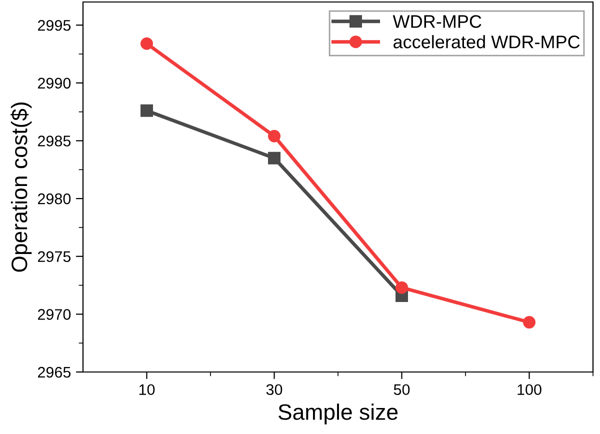 The width and height of the screenshot is (600, 434). Describe the element at coordinates (487, 41) in the screenshot. I see `legend-label: accelerated WDR-MPC` at that location.